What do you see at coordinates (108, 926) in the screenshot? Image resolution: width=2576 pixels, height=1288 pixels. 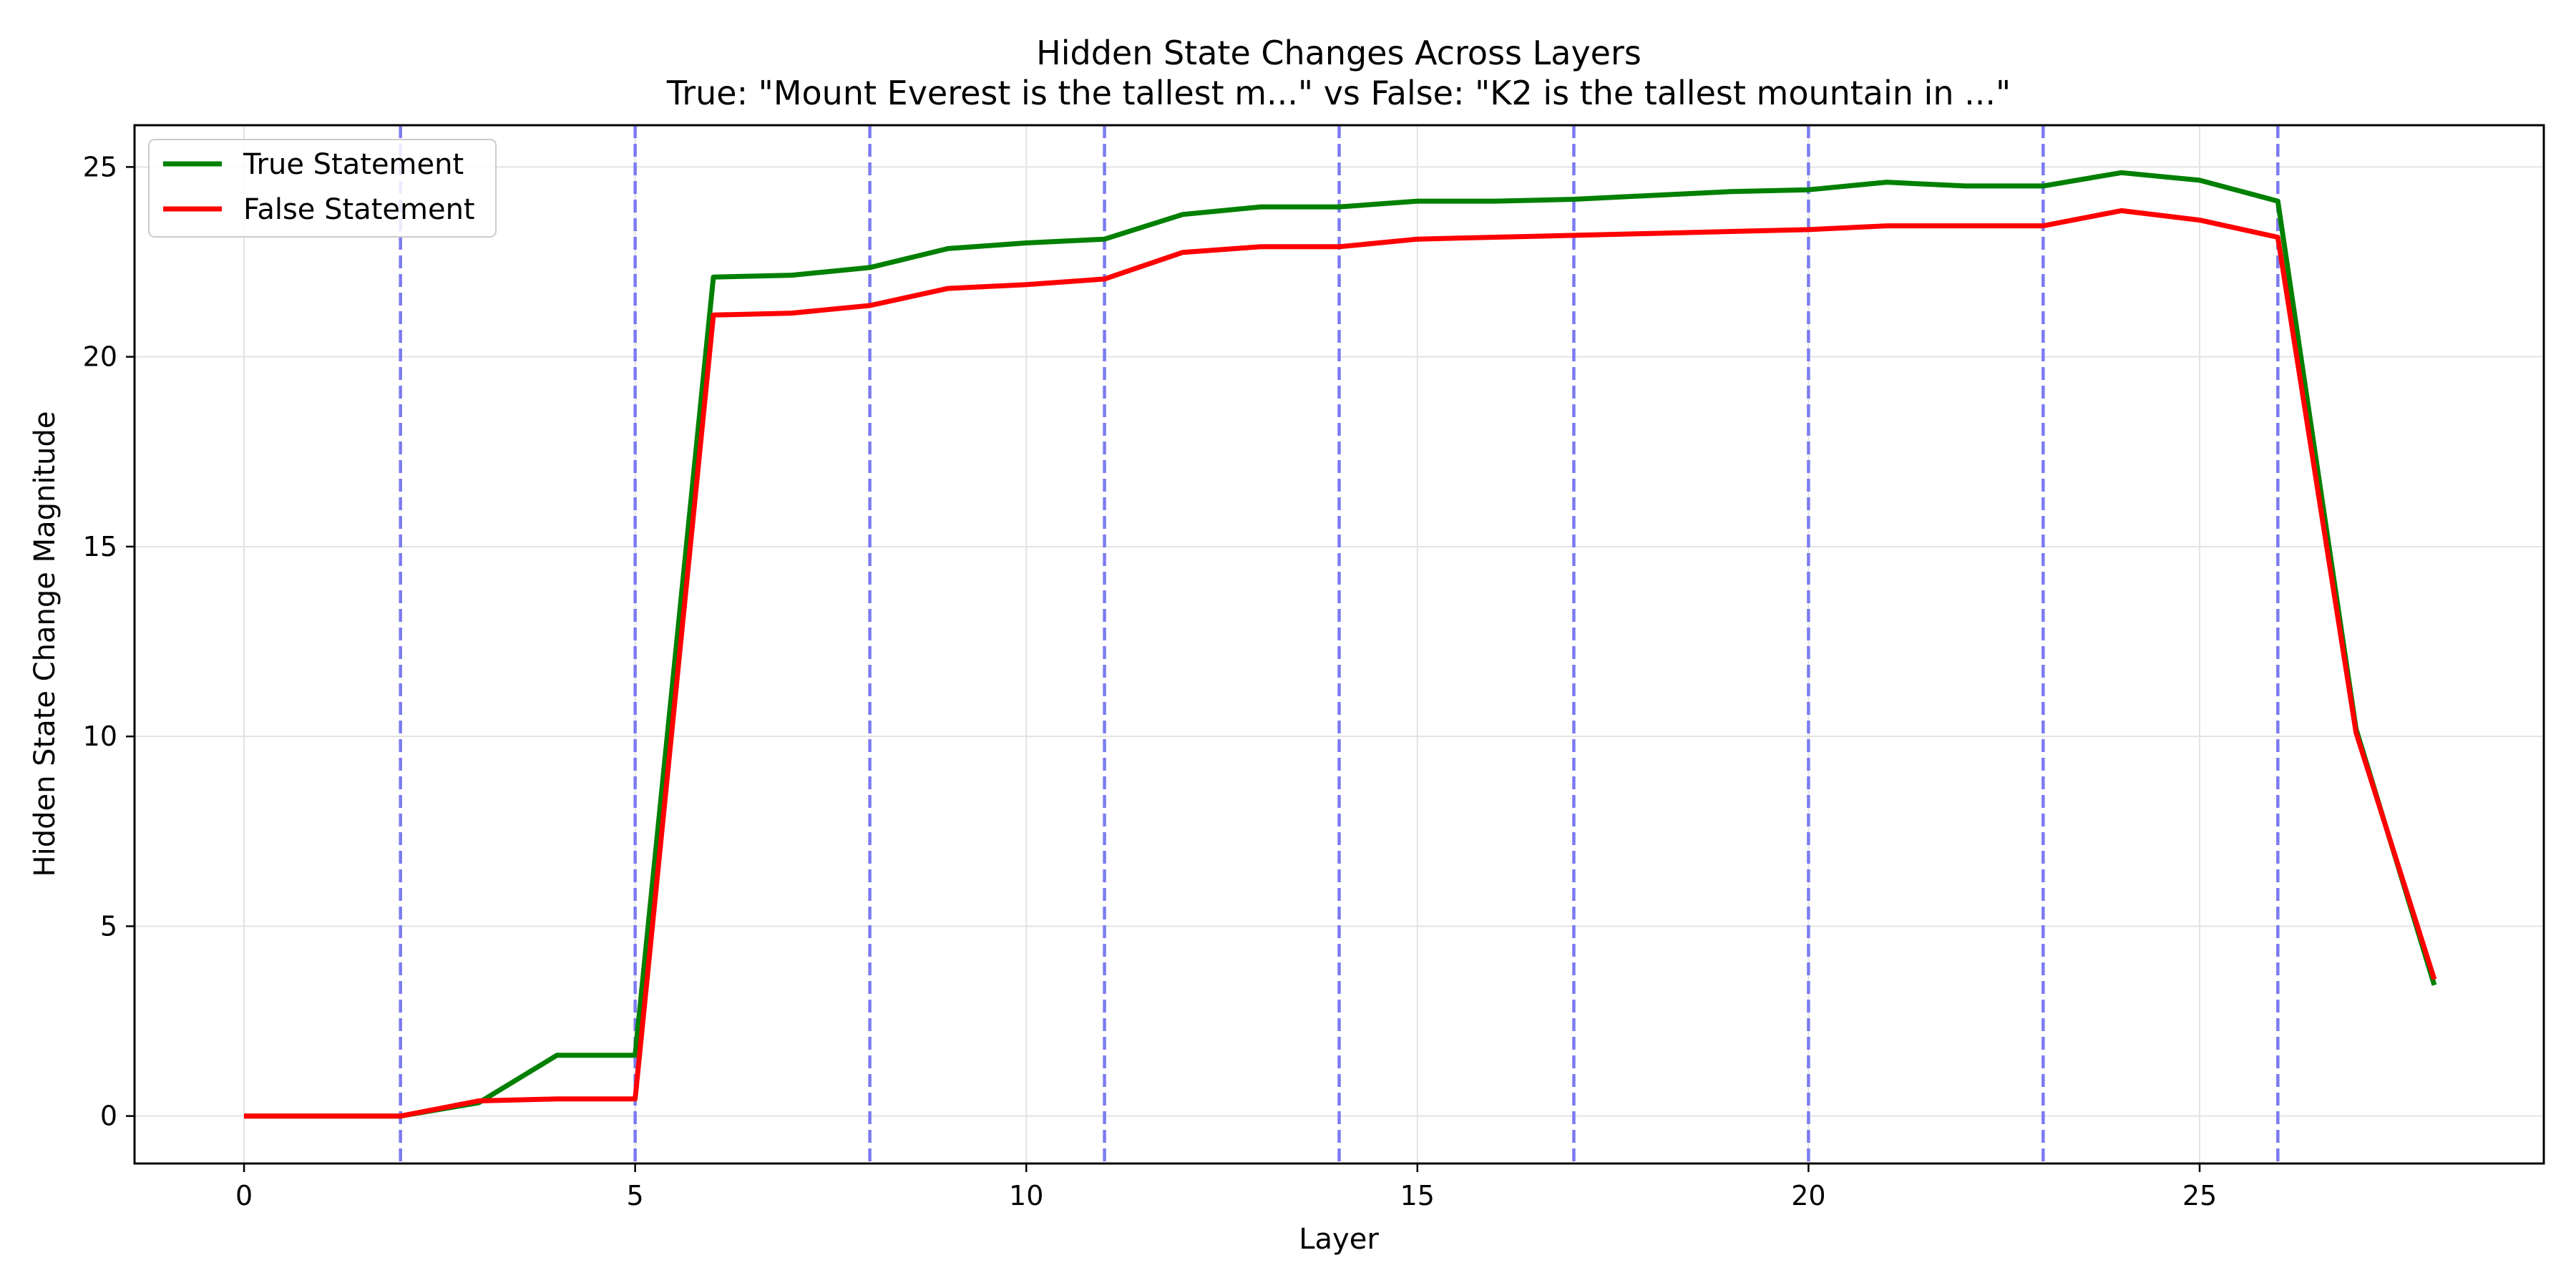 I see `y-tick-label-1: 5` at bounding box center [108, 926].